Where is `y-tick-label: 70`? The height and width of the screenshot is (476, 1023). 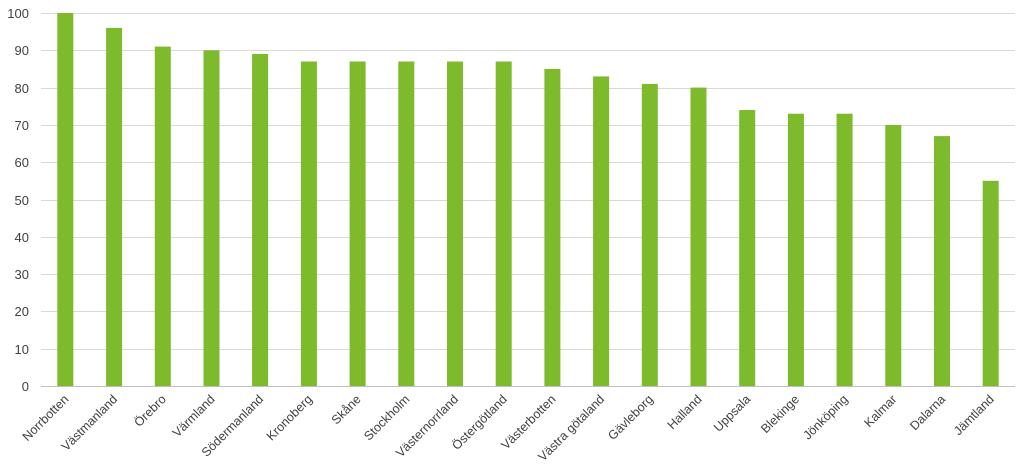 y-tick-label: 70 is located at coordinates (22, 125).